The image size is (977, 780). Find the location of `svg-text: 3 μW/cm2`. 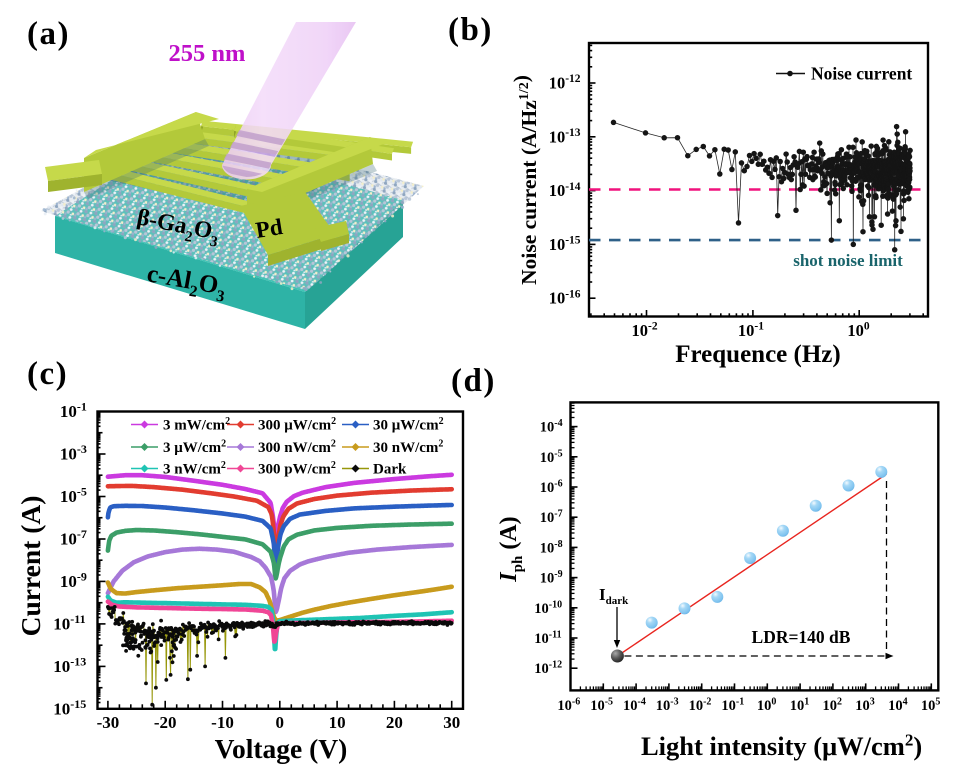

svg-text: 3 μW/cm2 is located at coordinates (194, 448).